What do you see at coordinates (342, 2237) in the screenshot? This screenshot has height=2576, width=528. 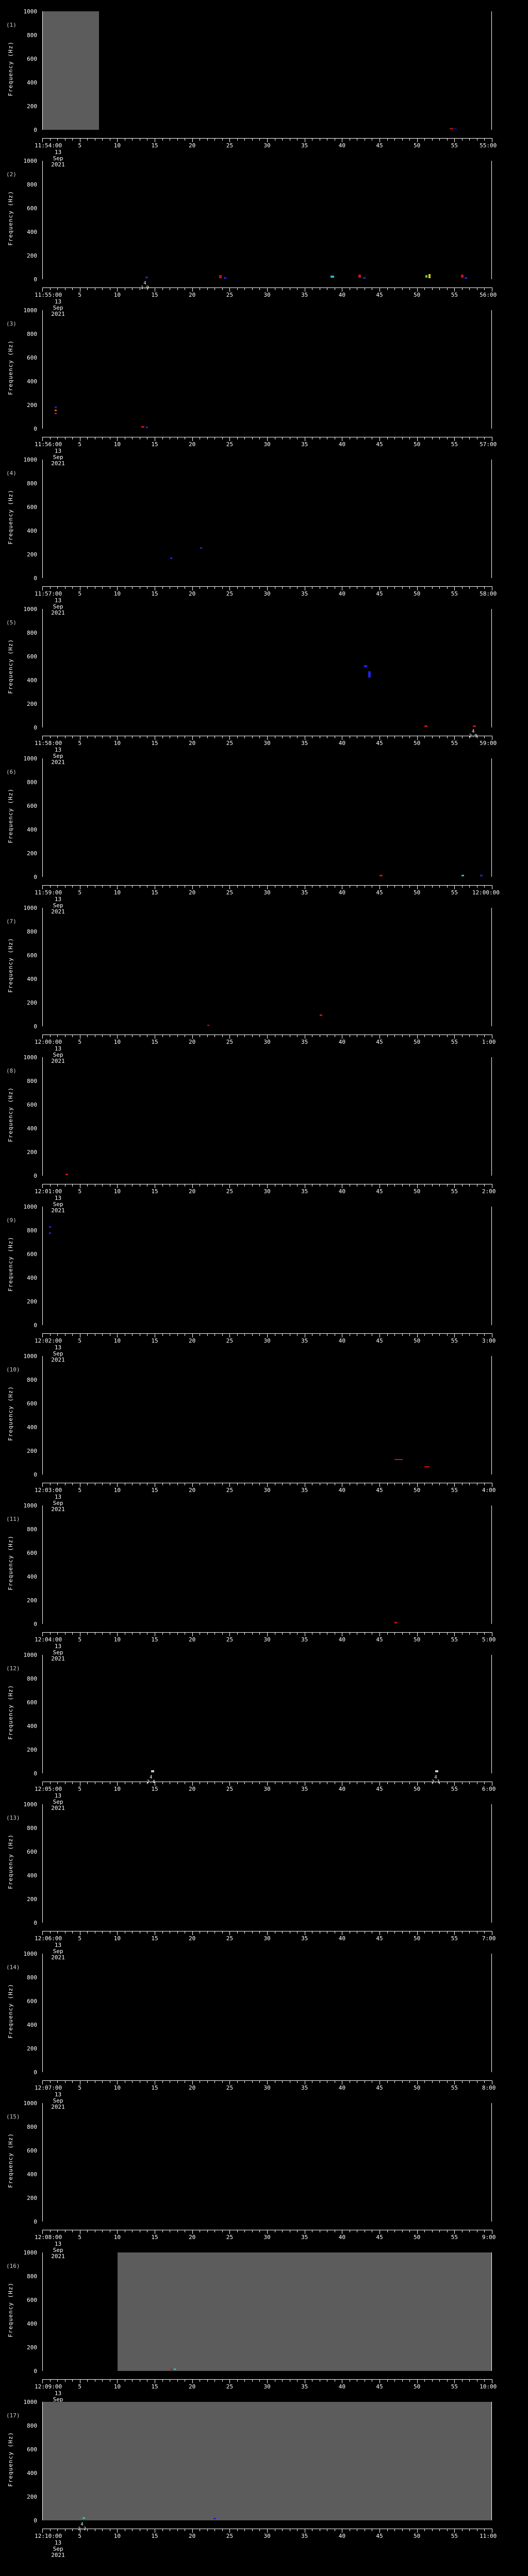 I see `x-tick-label: 40` at bounding box center [342, 2237].